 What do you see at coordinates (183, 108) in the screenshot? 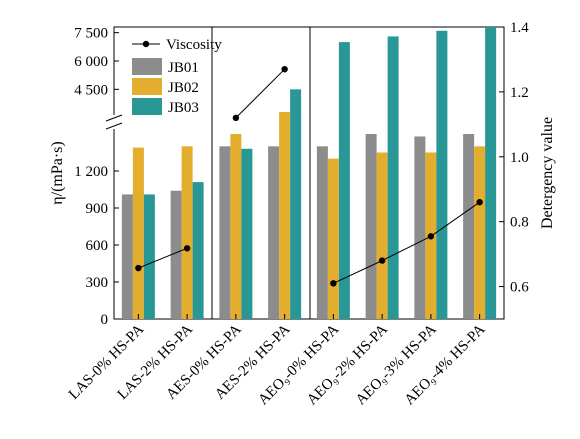
I see `legend-label-jb03: JB03` at bounding box center [183, 108].